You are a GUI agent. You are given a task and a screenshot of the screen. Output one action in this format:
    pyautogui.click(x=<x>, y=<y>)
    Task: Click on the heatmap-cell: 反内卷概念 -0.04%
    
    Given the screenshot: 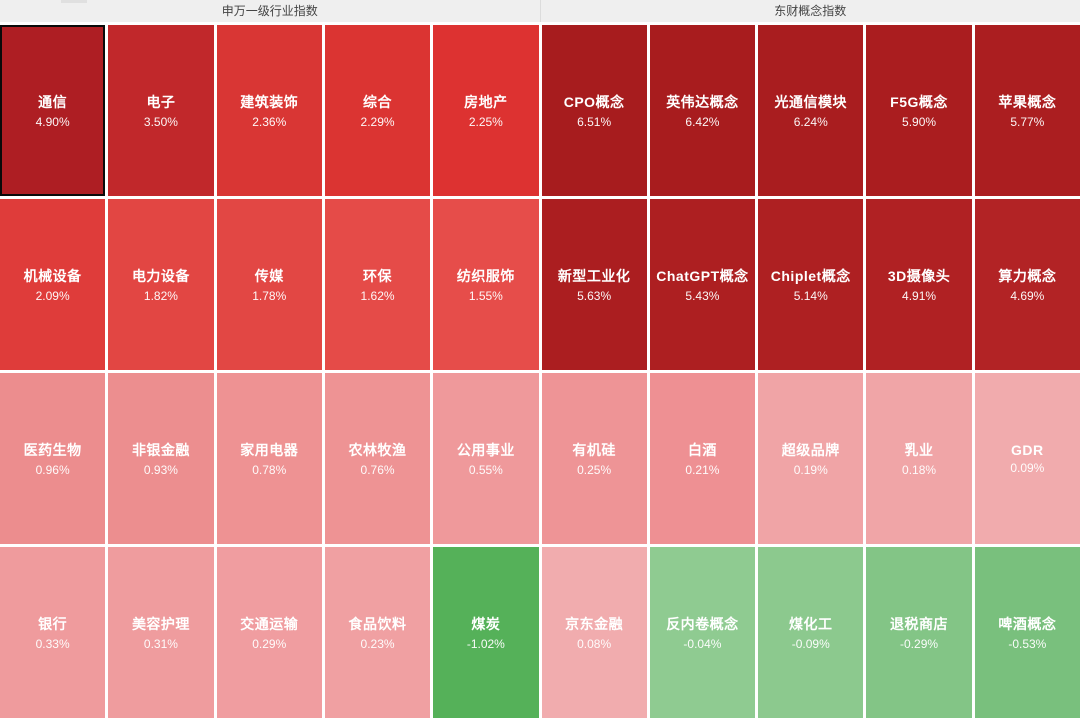 What is the action you would take?
    pyautogui.click(x=702, y=632)
    